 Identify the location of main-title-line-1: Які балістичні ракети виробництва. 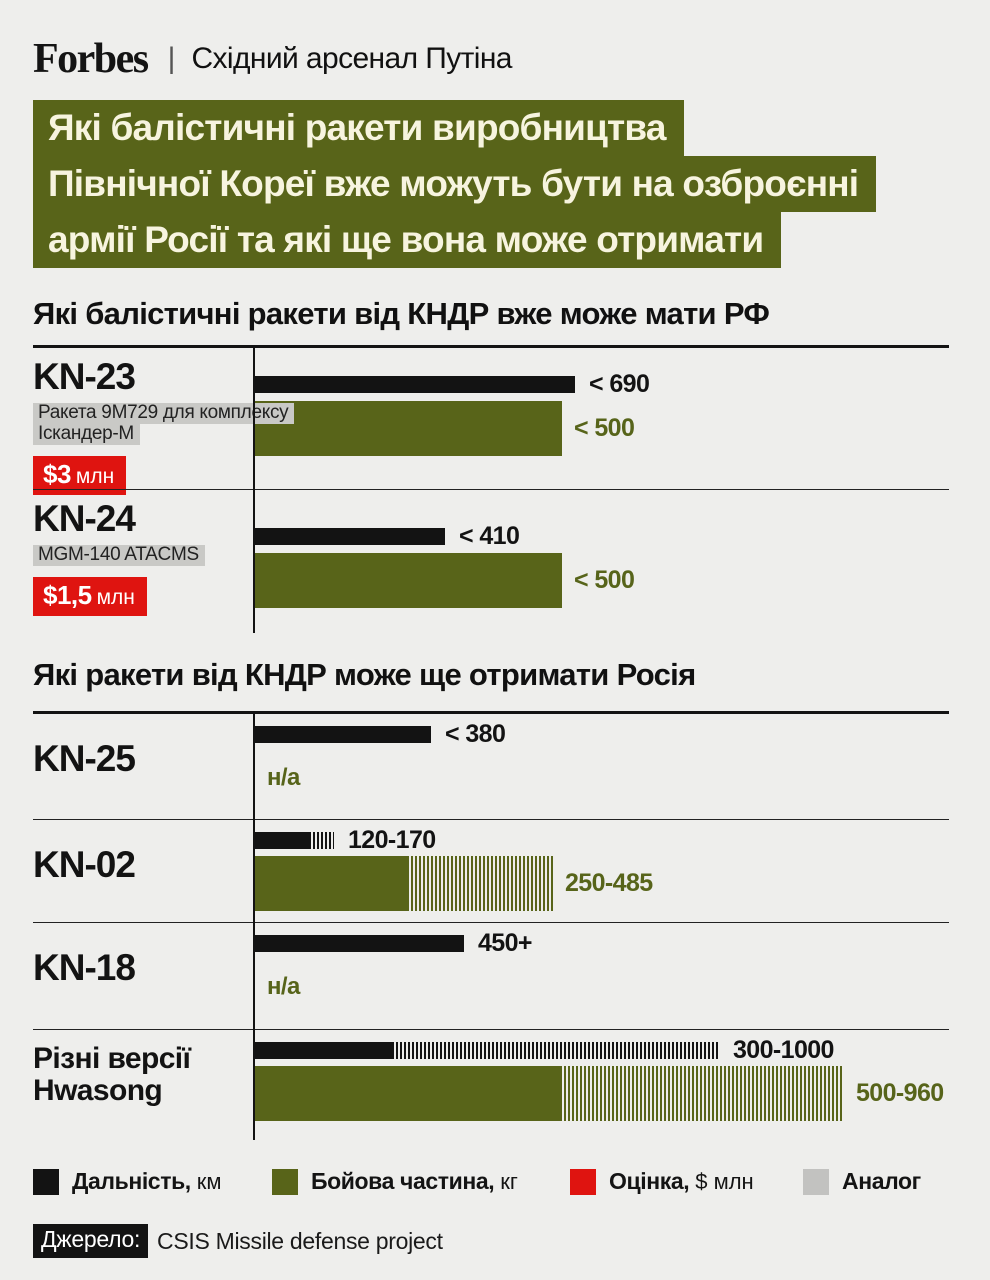
(358, 128).